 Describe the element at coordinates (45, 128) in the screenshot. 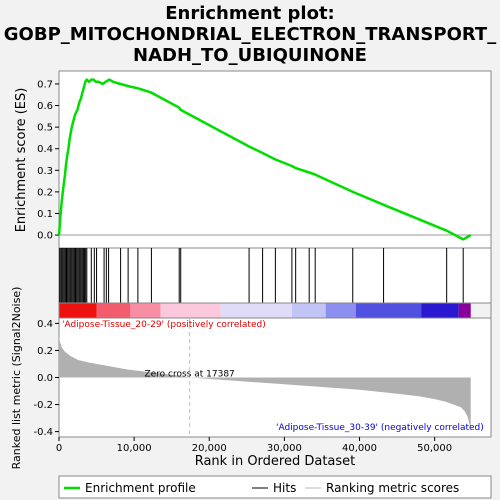

I see `es-y-tick-label: 0.5` at that location.